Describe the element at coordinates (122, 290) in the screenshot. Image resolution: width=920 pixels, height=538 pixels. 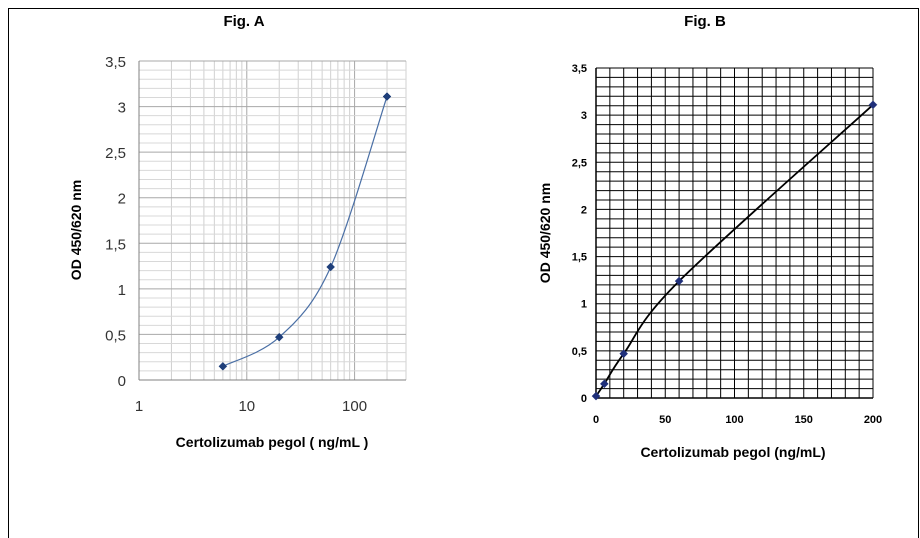
I see `chart-a-y-tick-label: 1` at that location.